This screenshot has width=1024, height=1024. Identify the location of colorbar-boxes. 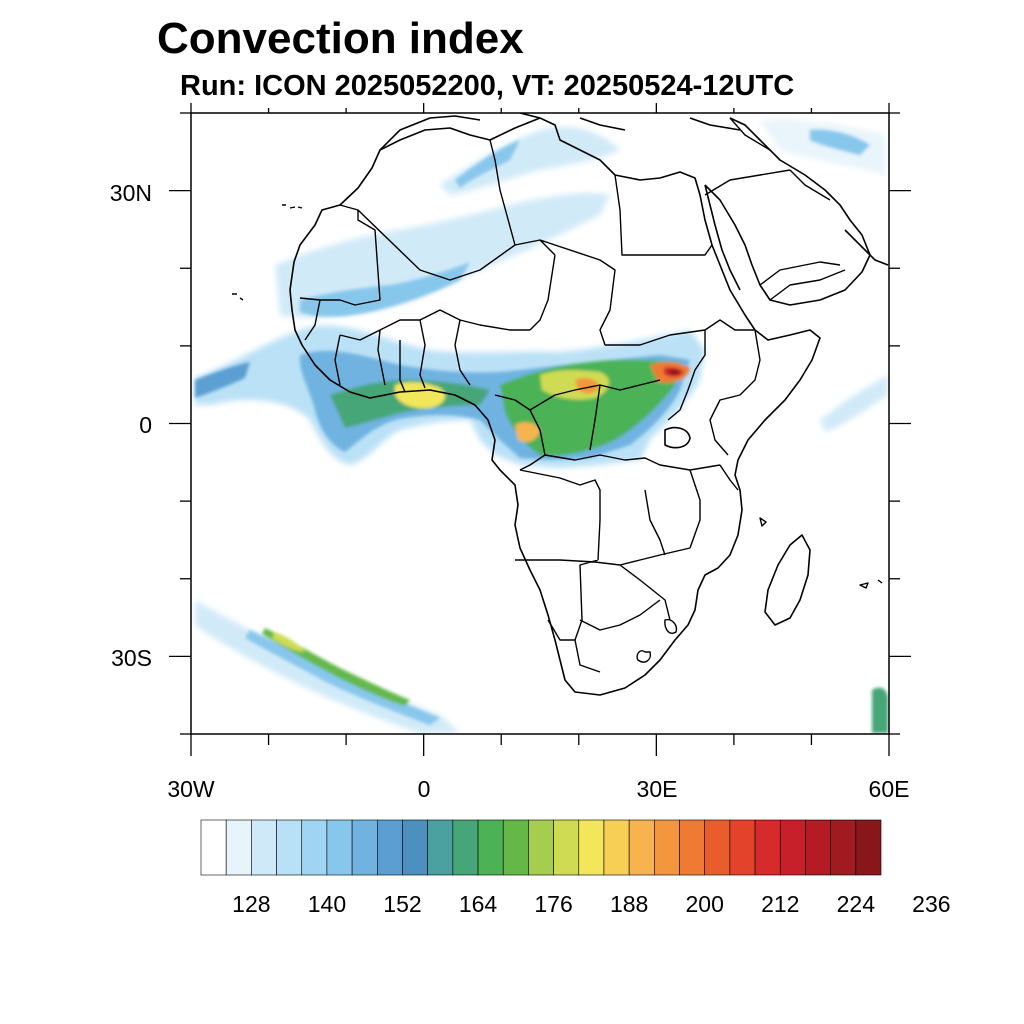
(541, 847).